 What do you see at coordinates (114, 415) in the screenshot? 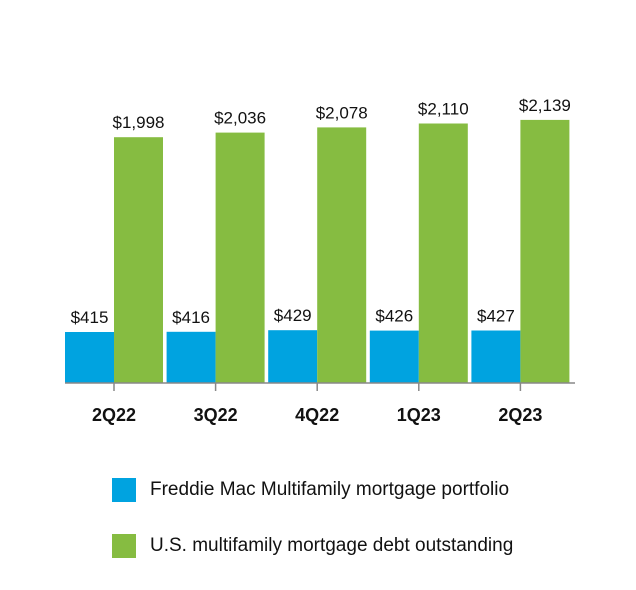
I see `x-tick-label-2q22: 2Q22` at bounding box center [114, 415].